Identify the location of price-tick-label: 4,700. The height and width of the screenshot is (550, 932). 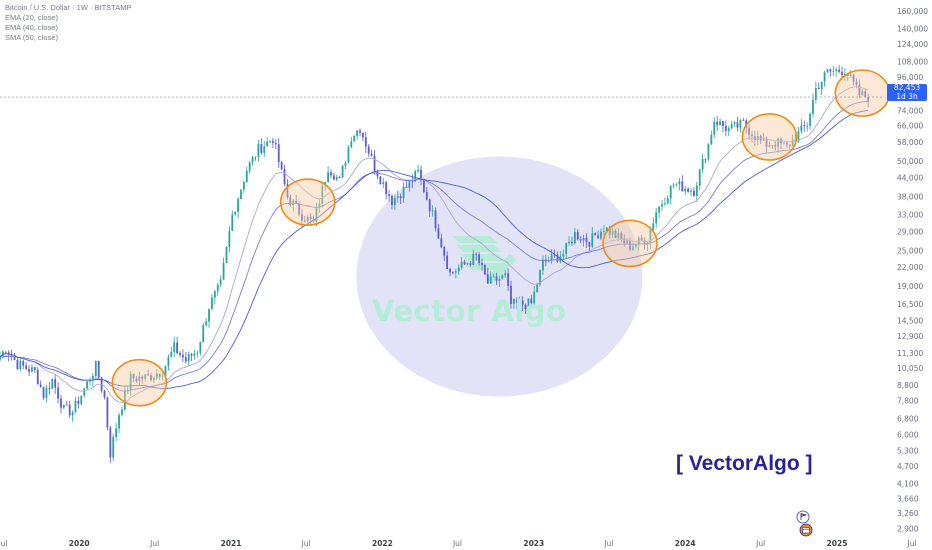
(908, 466).